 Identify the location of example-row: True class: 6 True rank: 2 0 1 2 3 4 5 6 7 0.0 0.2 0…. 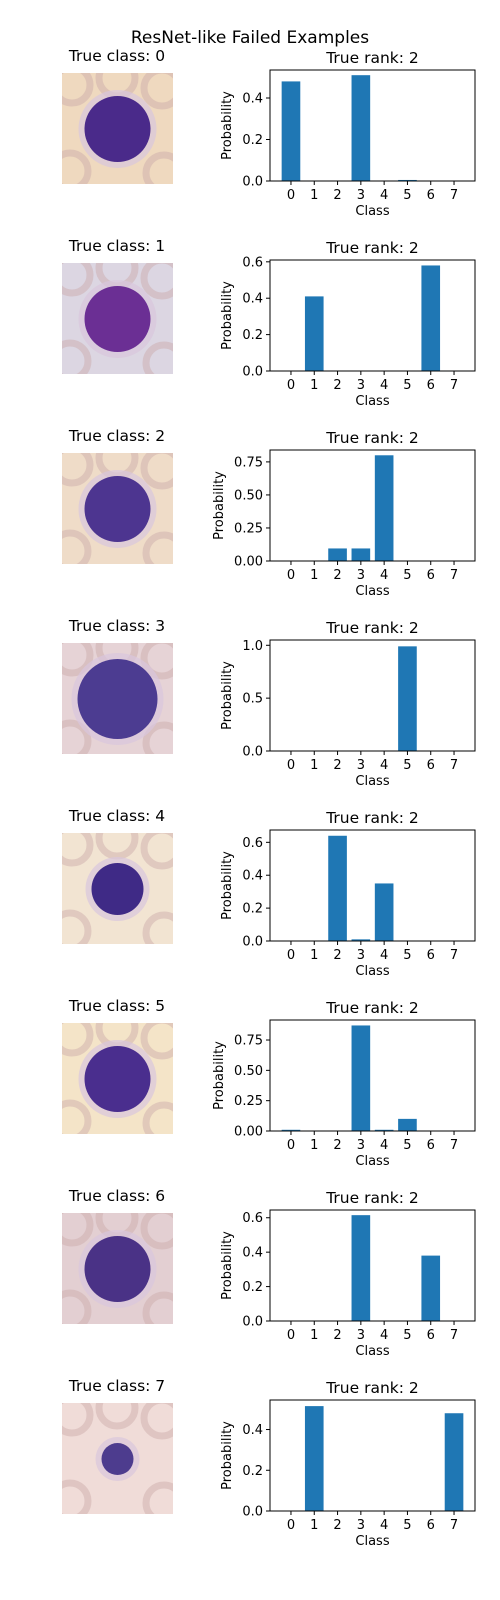
(250, 1280).